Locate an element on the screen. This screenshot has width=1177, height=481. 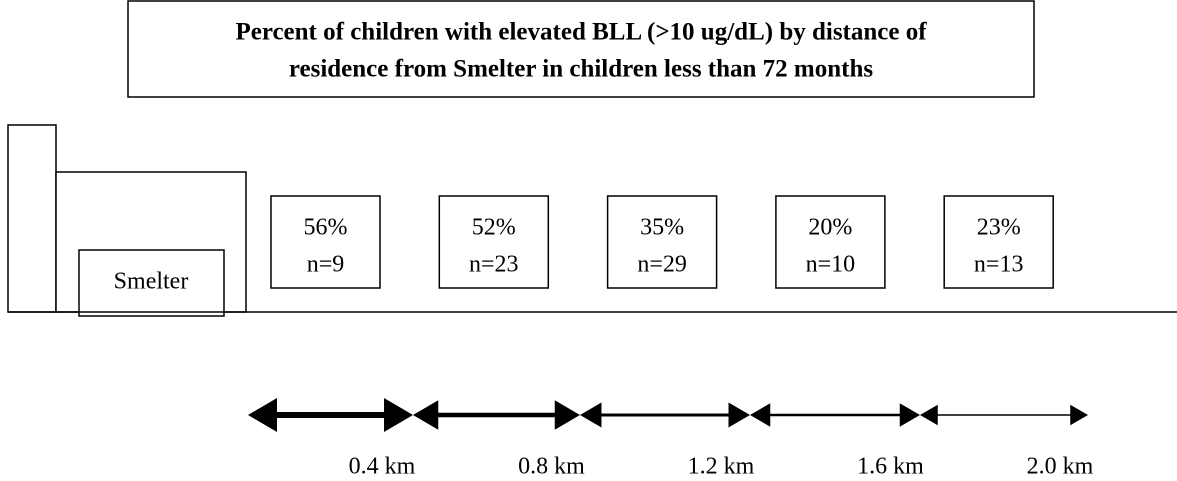
distance-label: 0.4 km is located at coordinates (382, 467).